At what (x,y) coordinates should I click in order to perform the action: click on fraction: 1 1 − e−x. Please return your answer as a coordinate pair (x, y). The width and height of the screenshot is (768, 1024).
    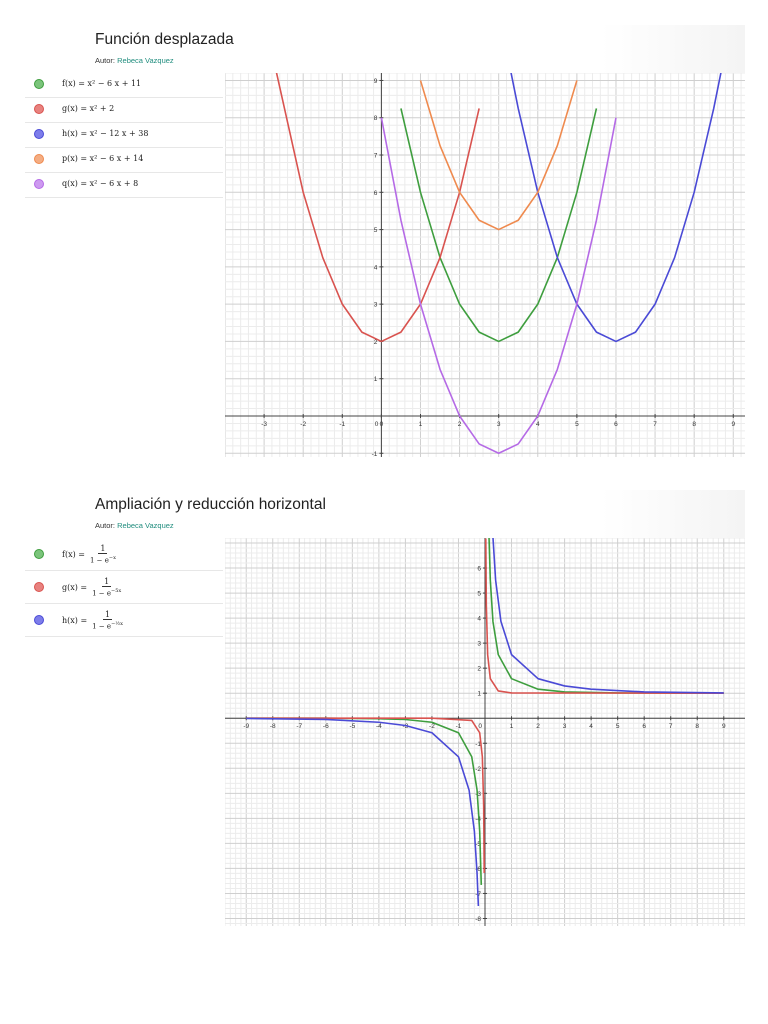
    Looking at the image, I should click on (103, 554).